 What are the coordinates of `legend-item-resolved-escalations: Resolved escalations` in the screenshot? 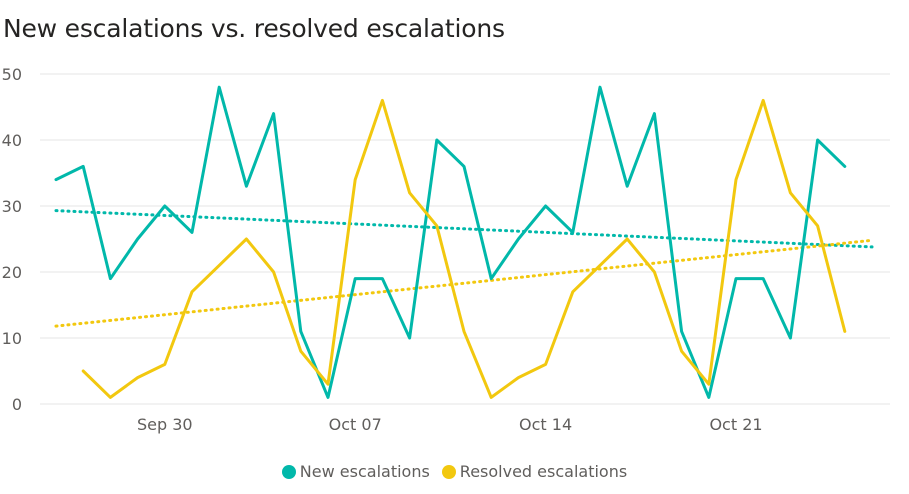 It's located at (534, 471).